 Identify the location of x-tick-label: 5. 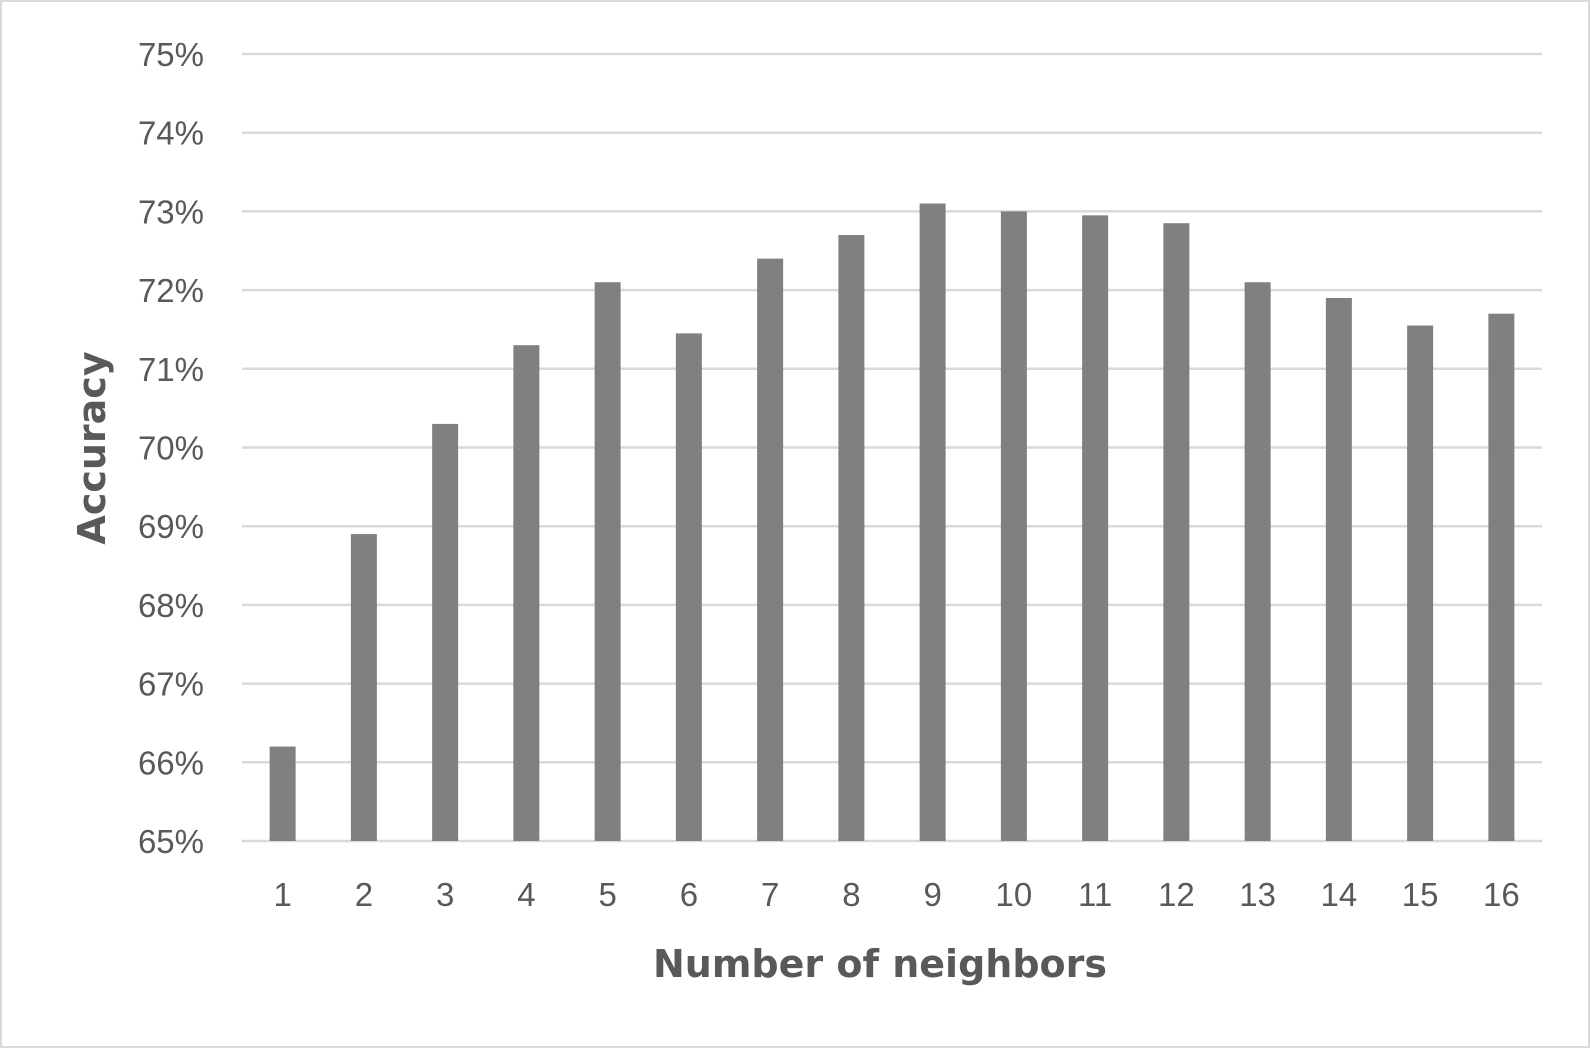
(607, 894).